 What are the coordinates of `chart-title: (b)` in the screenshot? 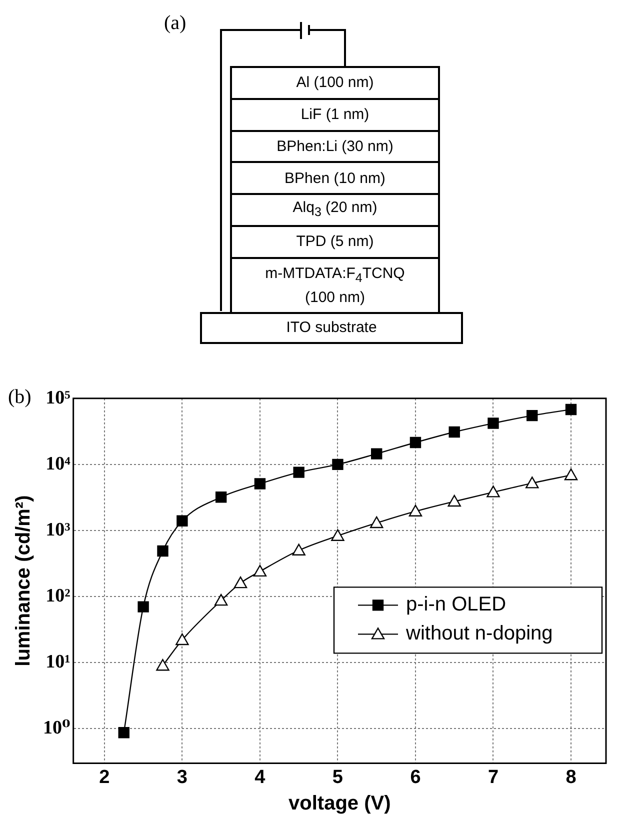 It's located at (20, 397).